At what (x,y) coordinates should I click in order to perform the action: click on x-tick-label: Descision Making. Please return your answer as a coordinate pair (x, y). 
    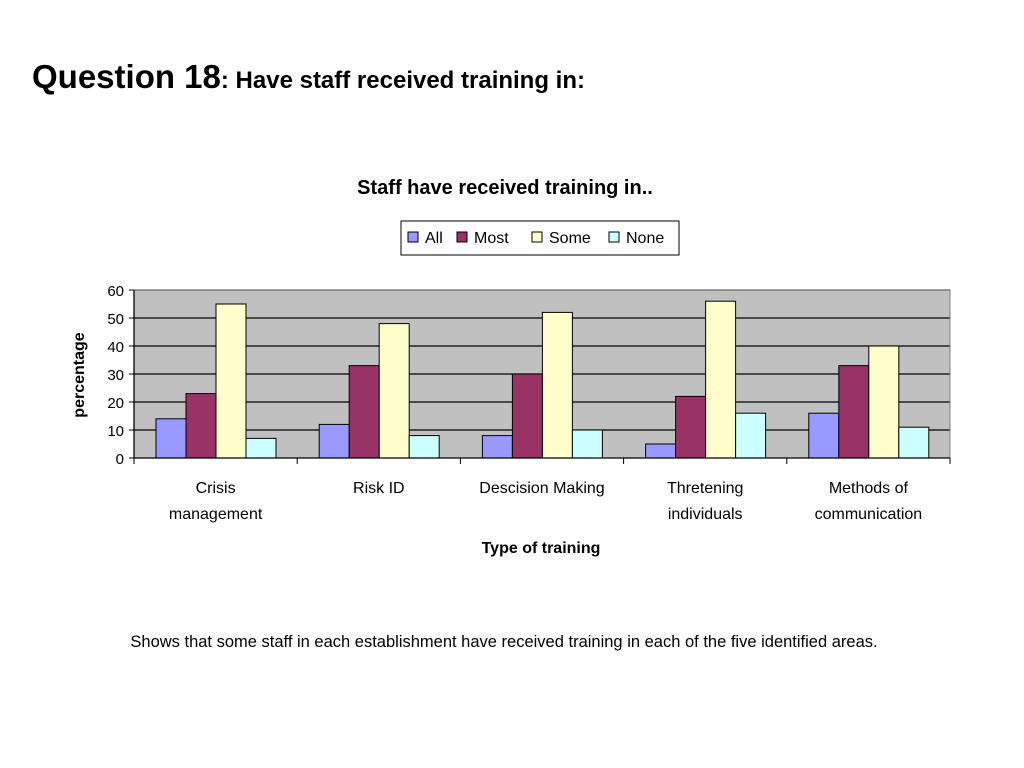
    Looking at the image, I should click on (541, 488).